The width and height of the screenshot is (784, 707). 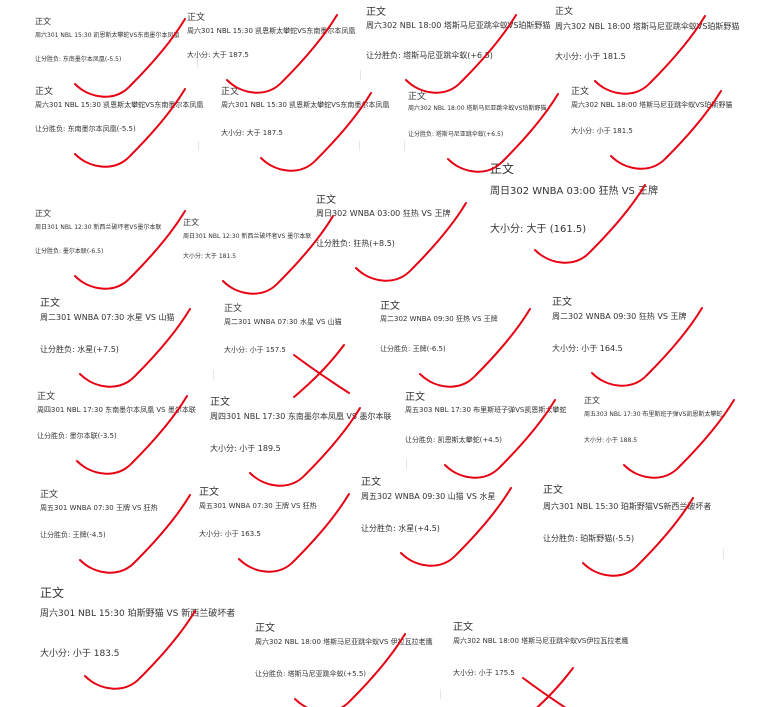 What do you see at coordinates (73, 535) in the screenshot?
I see `bet-line: 让分胜负: 王牌(-4.5)` at bounding box center [73, 535].